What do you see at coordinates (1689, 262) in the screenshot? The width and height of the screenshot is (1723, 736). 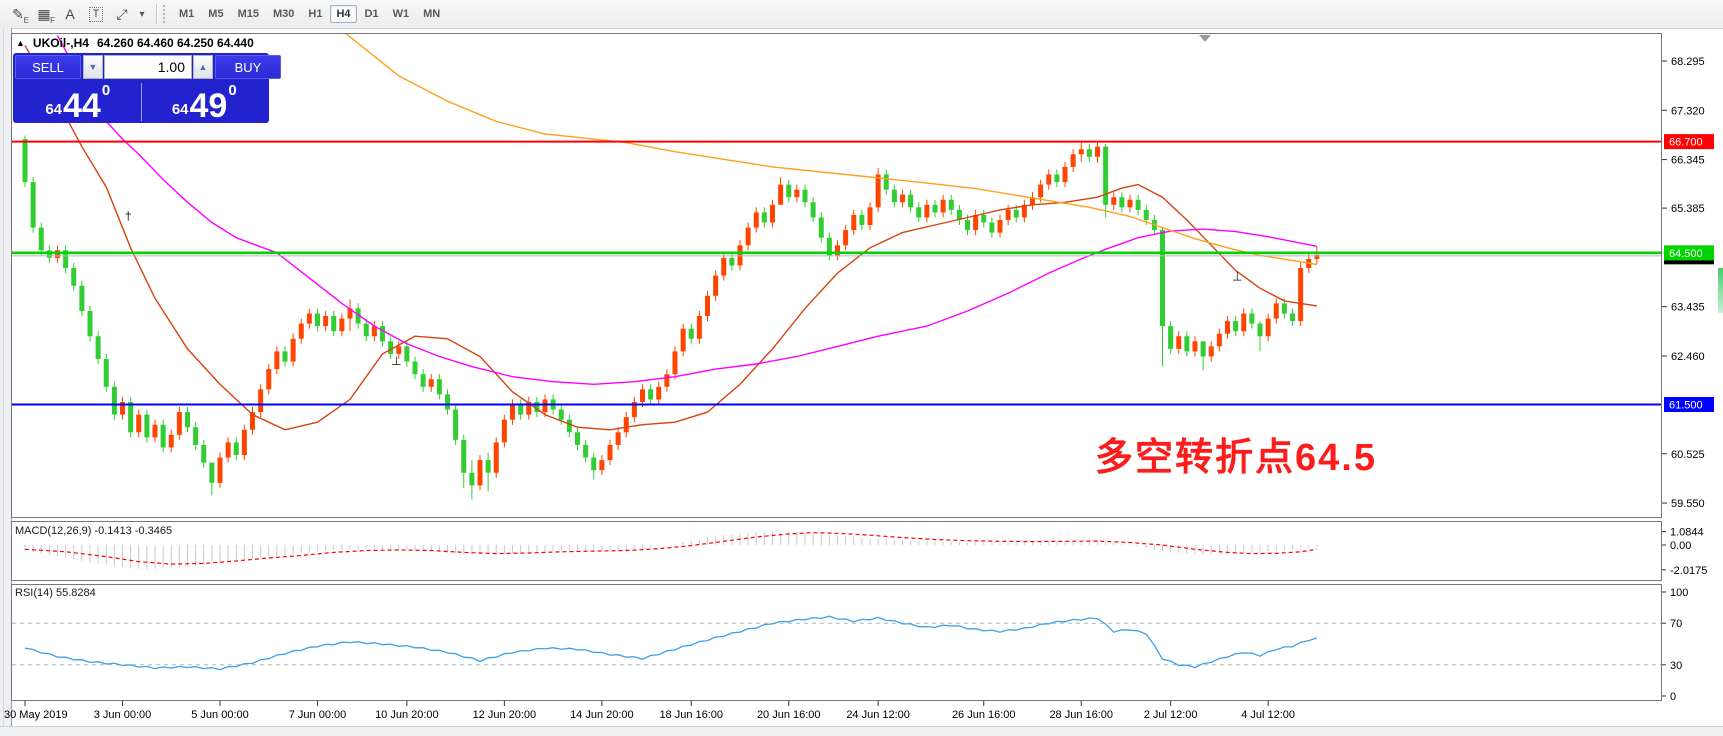 I see `bid-price-badge` at bounding box center [1689, 262].